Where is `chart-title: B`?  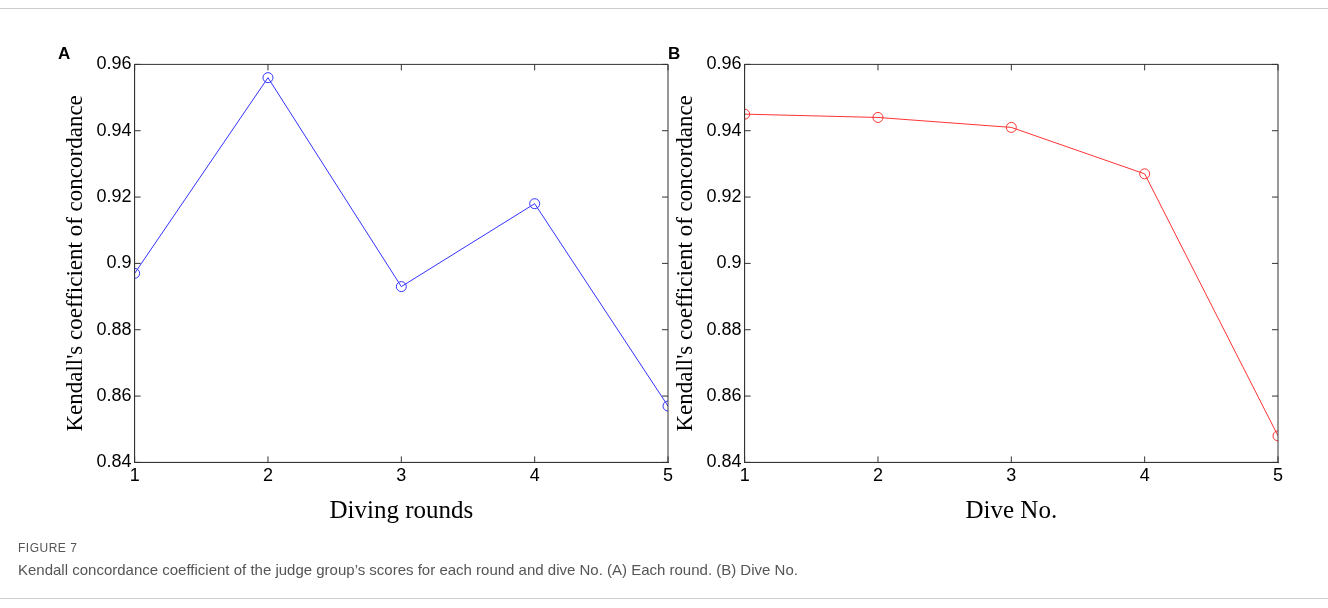
chart-title: B is located at coordinates (674, 53).